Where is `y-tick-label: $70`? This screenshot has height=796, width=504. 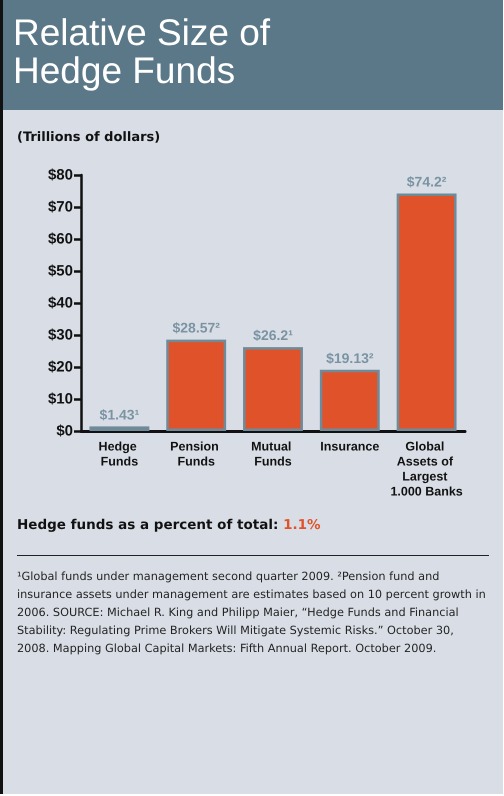
y-tick-label: $70 is located at coordinates (60, 207).